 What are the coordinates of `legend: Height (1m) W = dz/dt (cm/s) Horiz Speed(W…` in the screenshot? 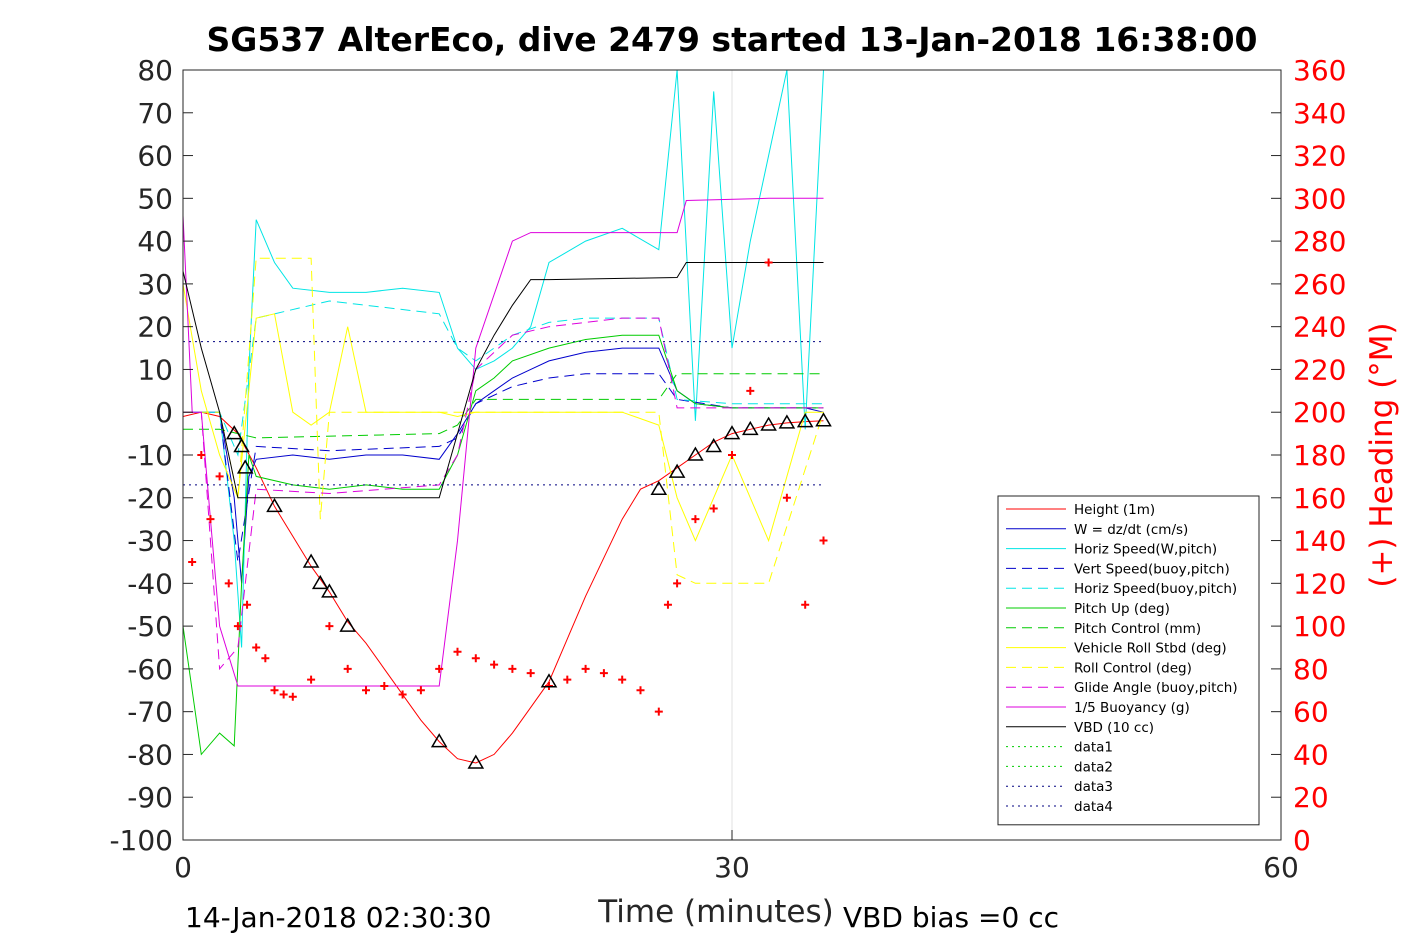 It's located at (1128, 660).